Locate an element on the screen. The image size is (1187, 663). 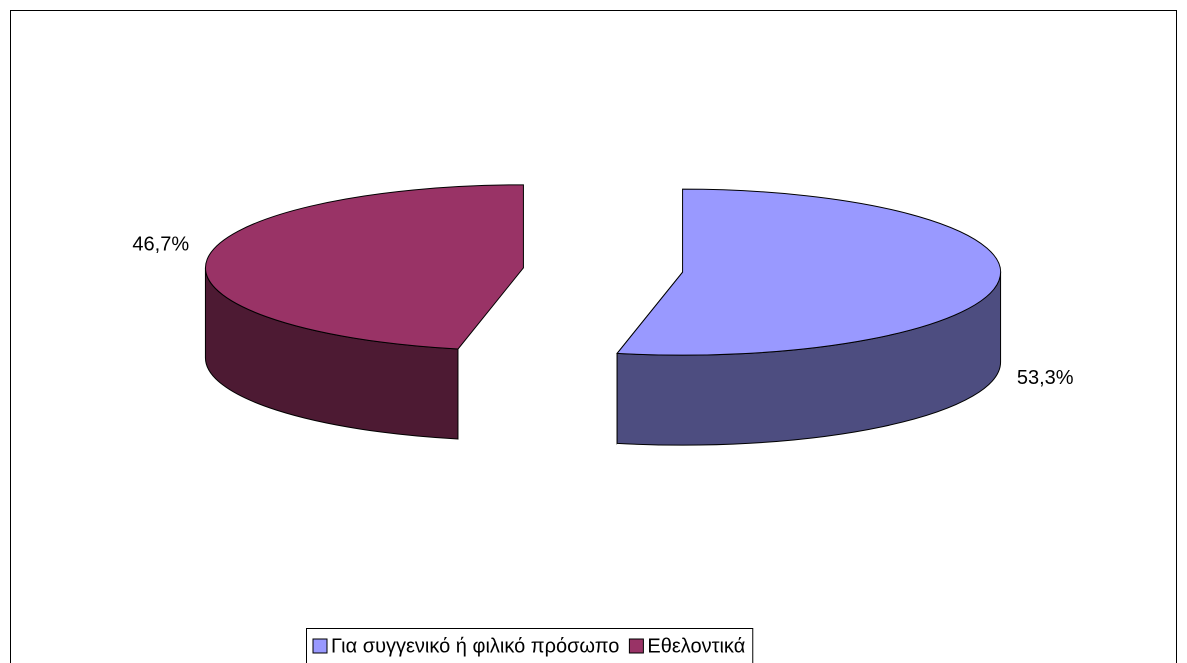
data-label: 46,7% is located at coordinates (160, 245).